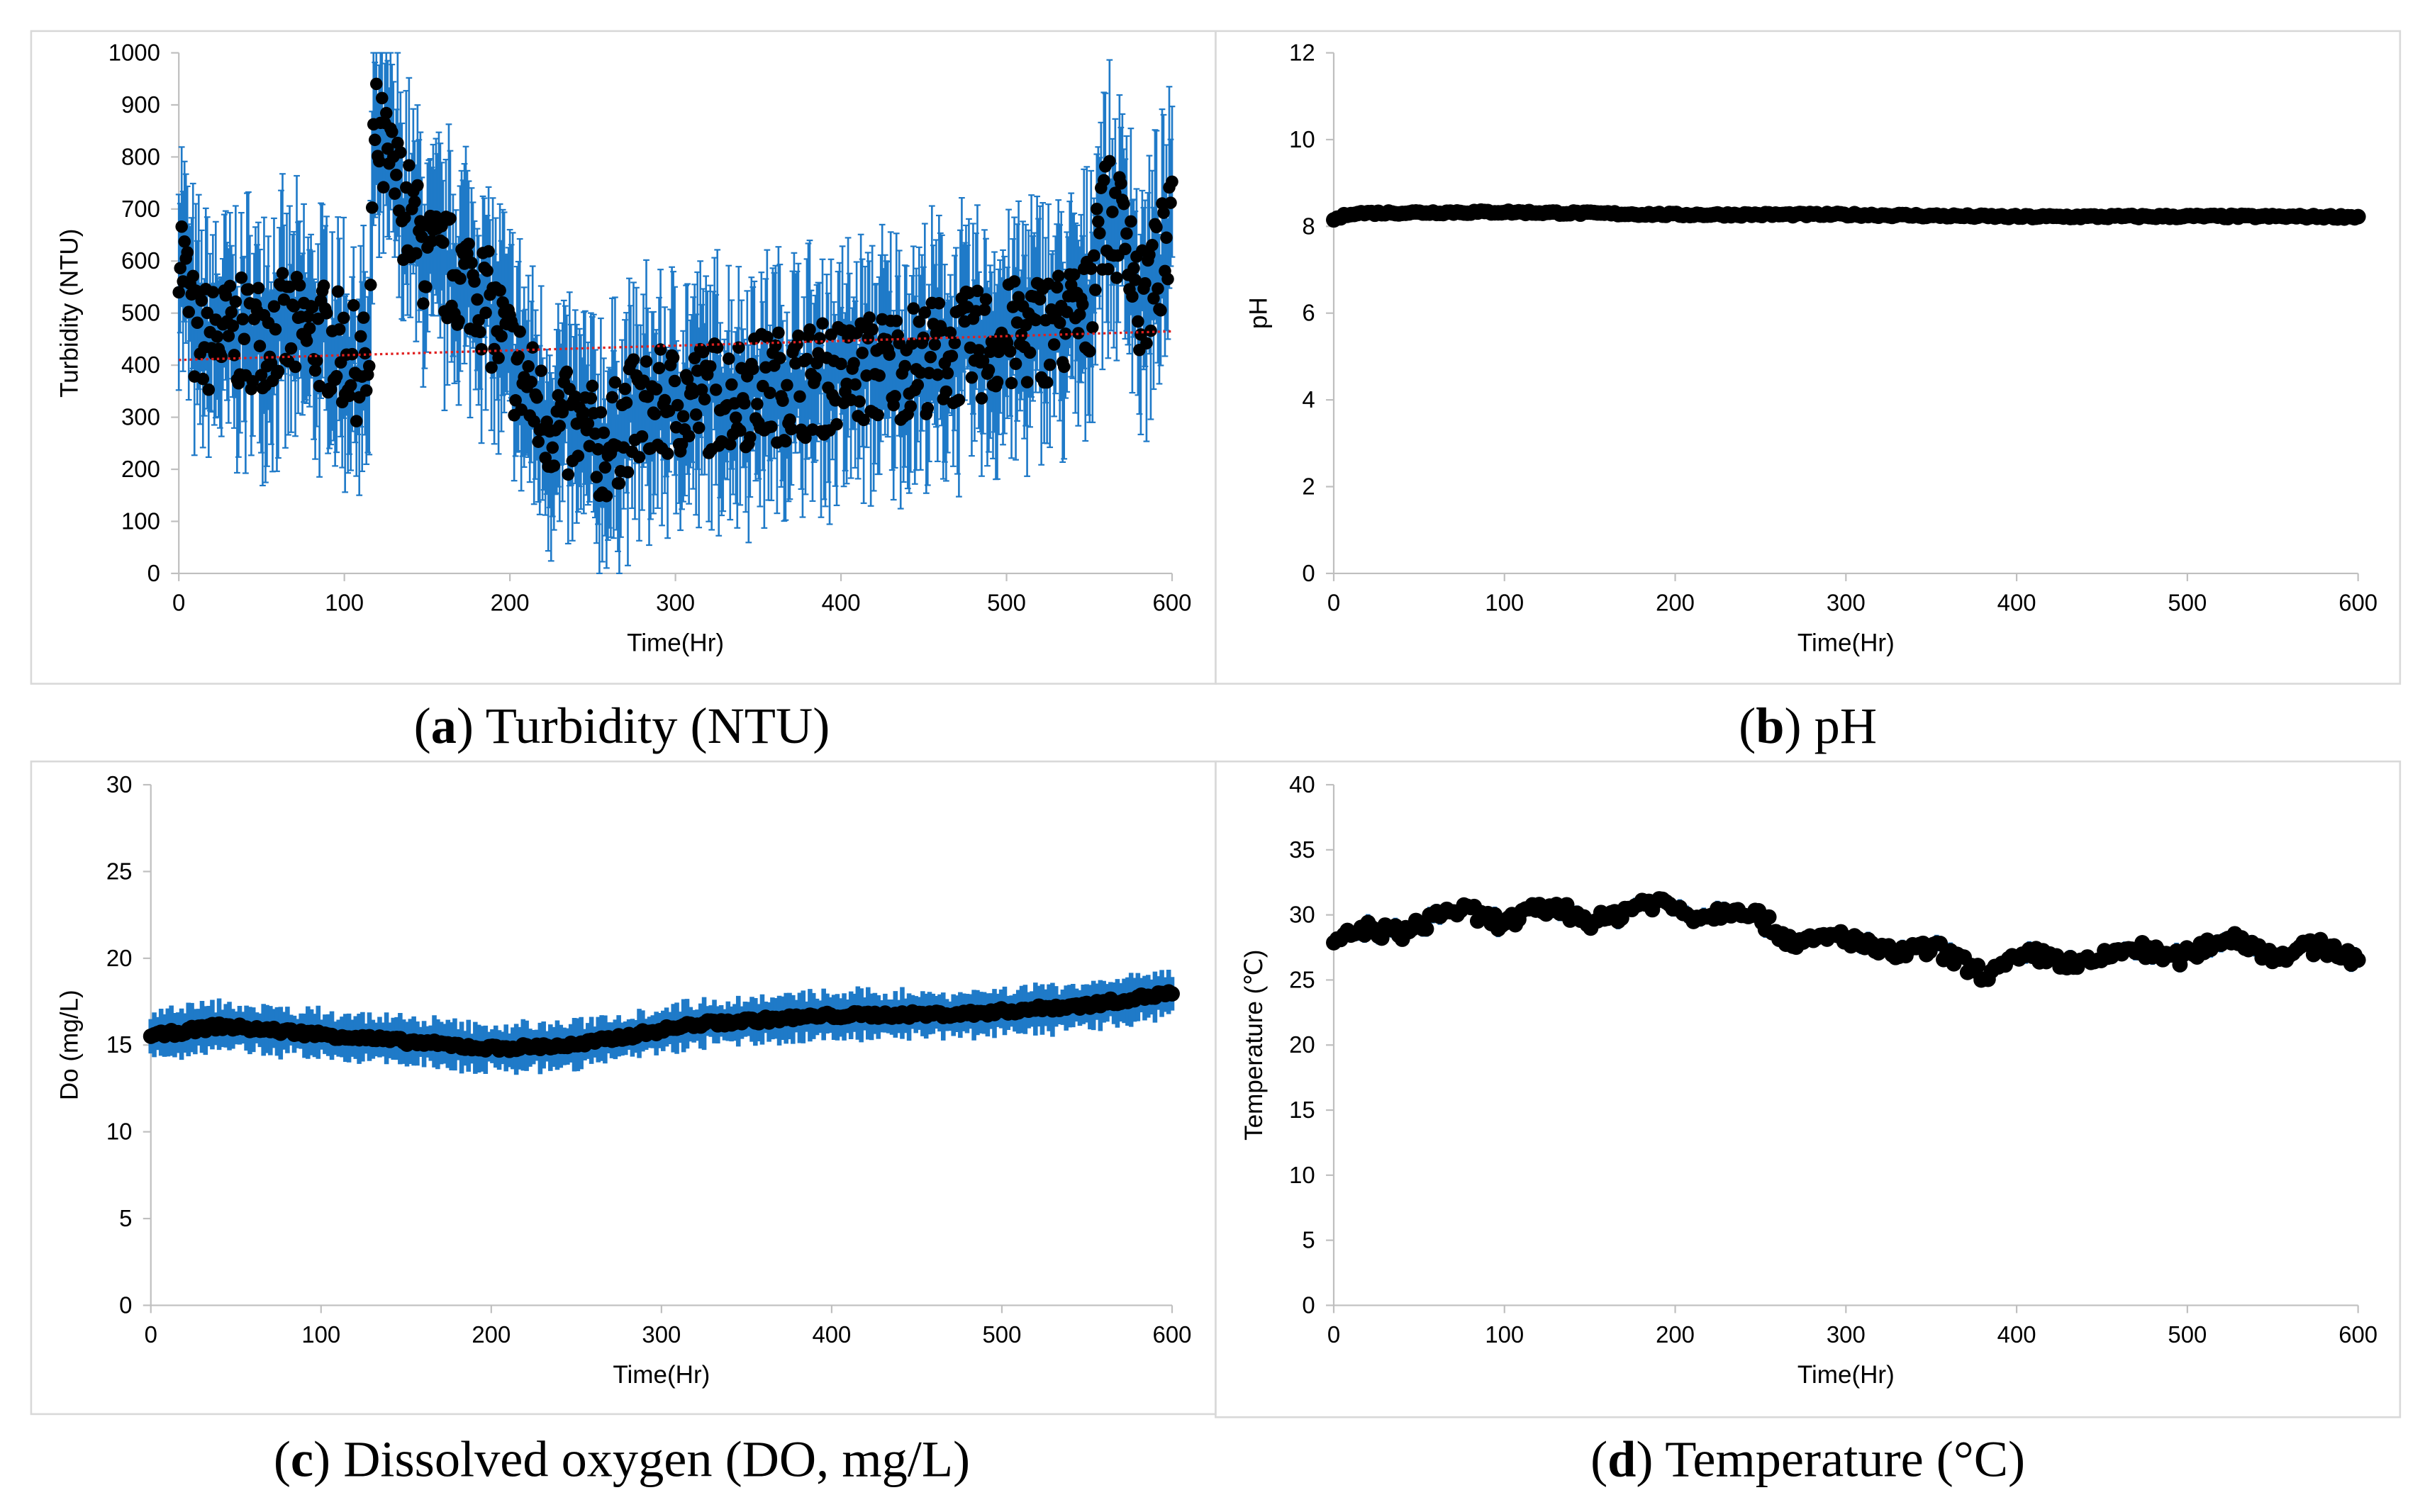 This screenshot has height=1512, width=2425. Describe the element at coordinates (140, 521) in the screenshot. I see `y-tick-label: 100` at that location.